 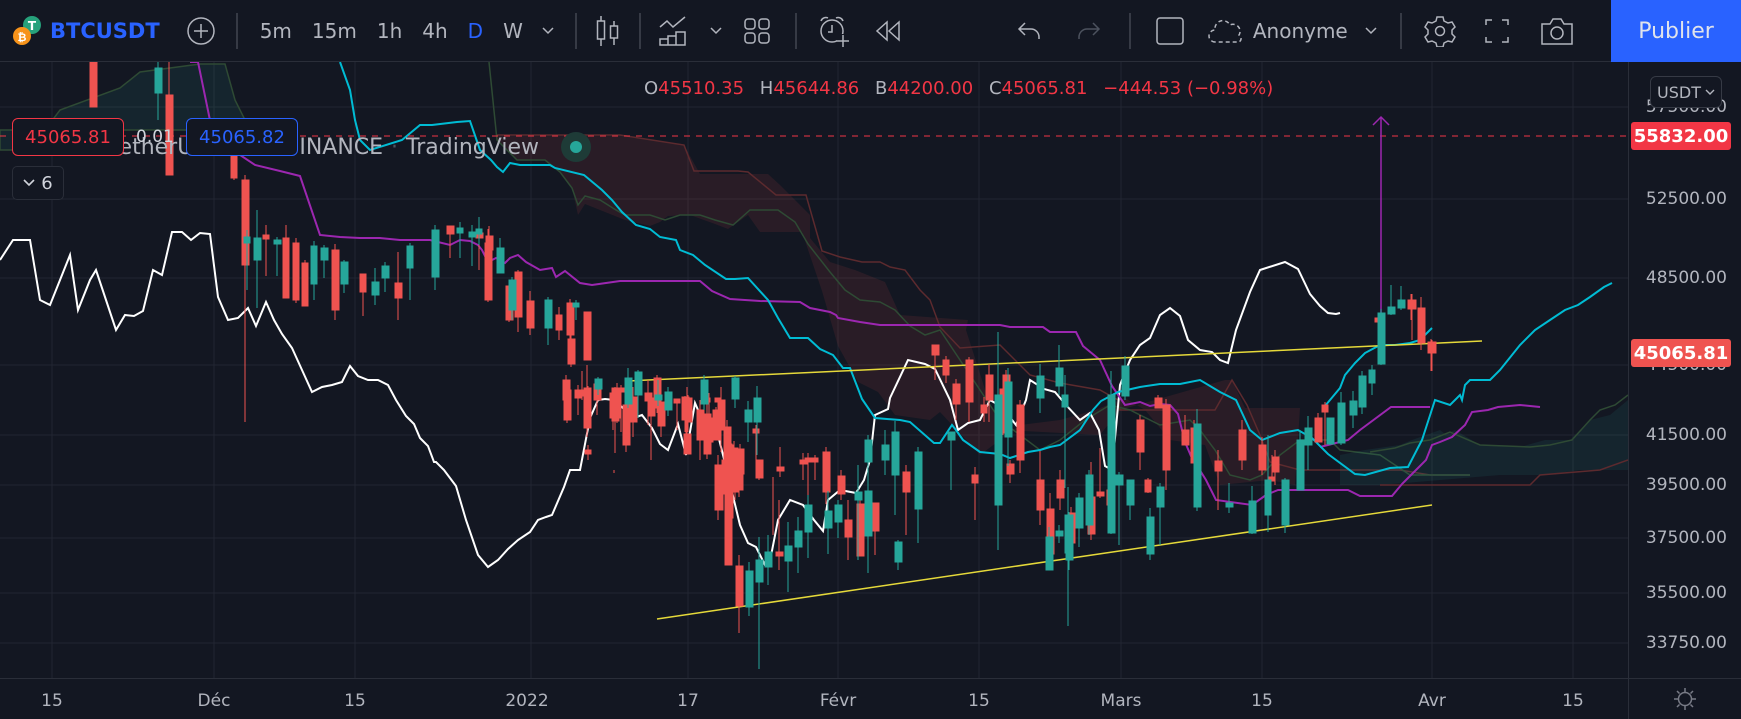 I want to click on currency-label: USDT, so click(x=1679, y=92).